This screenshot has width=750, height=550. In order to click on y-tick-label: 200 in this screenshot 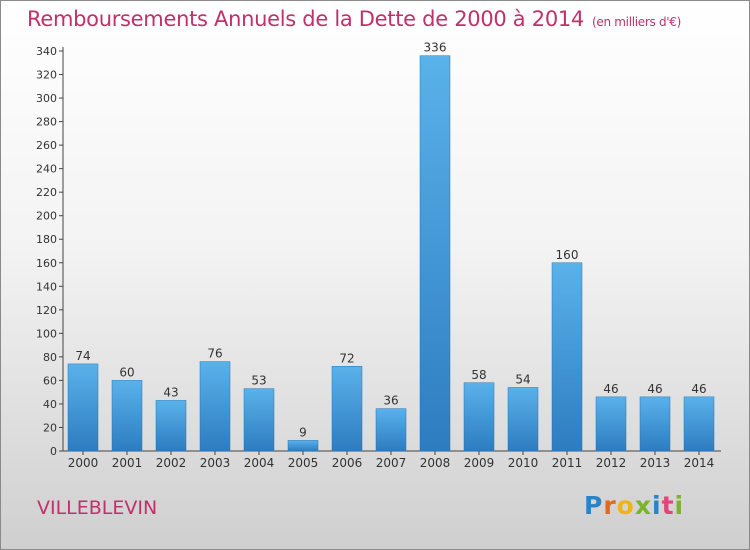, I will do `click(46, 216)`.